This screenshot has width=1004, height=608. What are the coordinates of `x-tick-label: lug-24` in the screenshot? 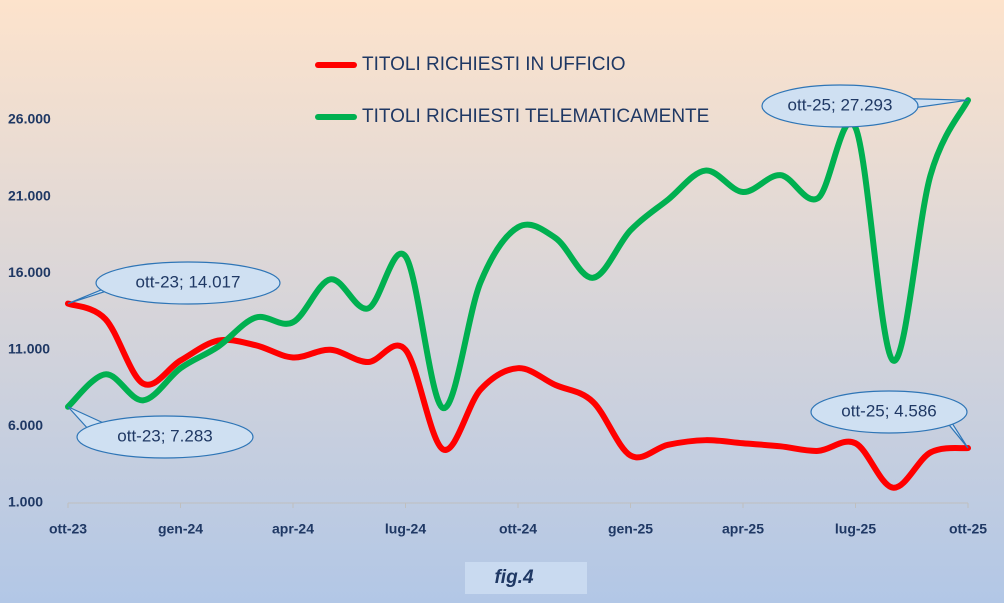 It's located at (405, 529).